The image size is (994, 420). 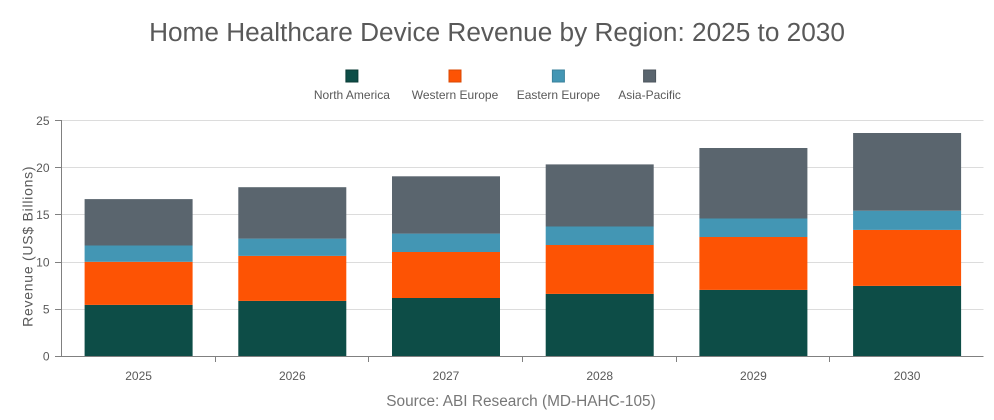 I want to click on svg-text: 25, so click(x=43, y=121).